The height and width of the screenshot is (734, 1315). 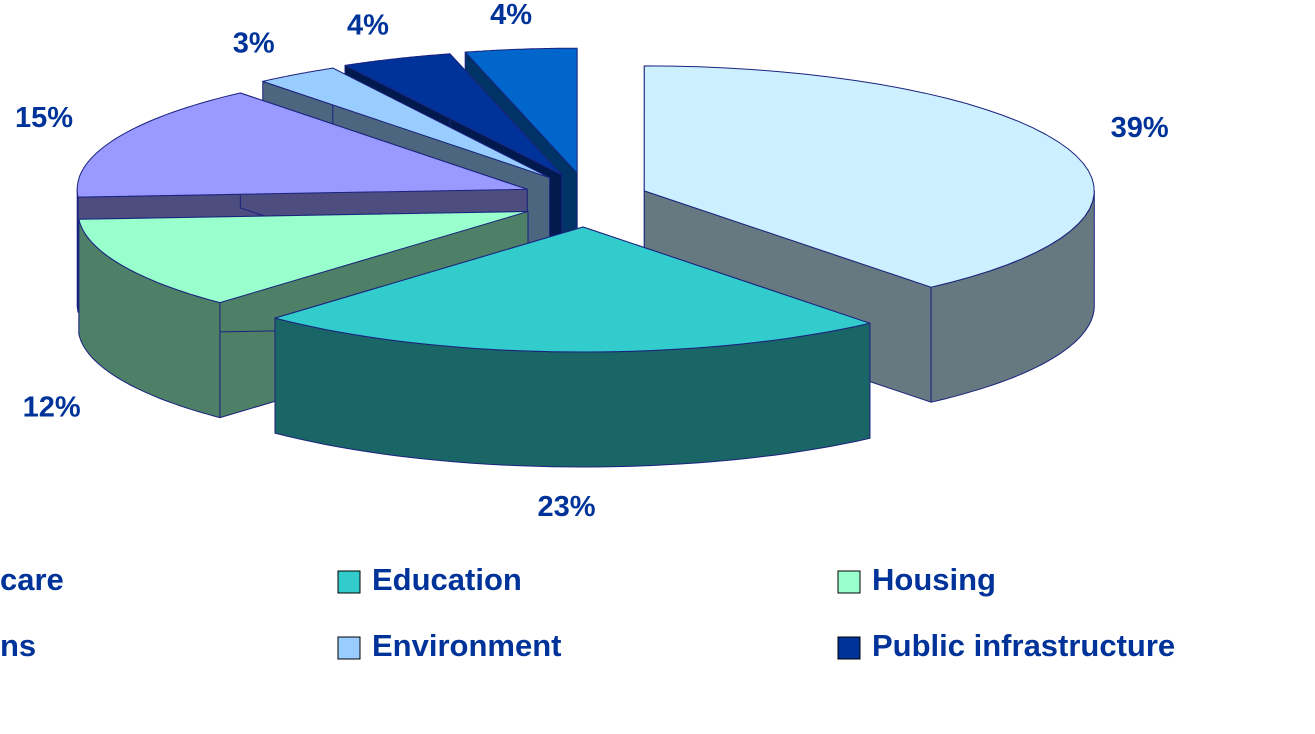 What do you see at coordinates (18, 645) in the screenshot?
I see `legend-label: ns` at bounding box center [18, 645].